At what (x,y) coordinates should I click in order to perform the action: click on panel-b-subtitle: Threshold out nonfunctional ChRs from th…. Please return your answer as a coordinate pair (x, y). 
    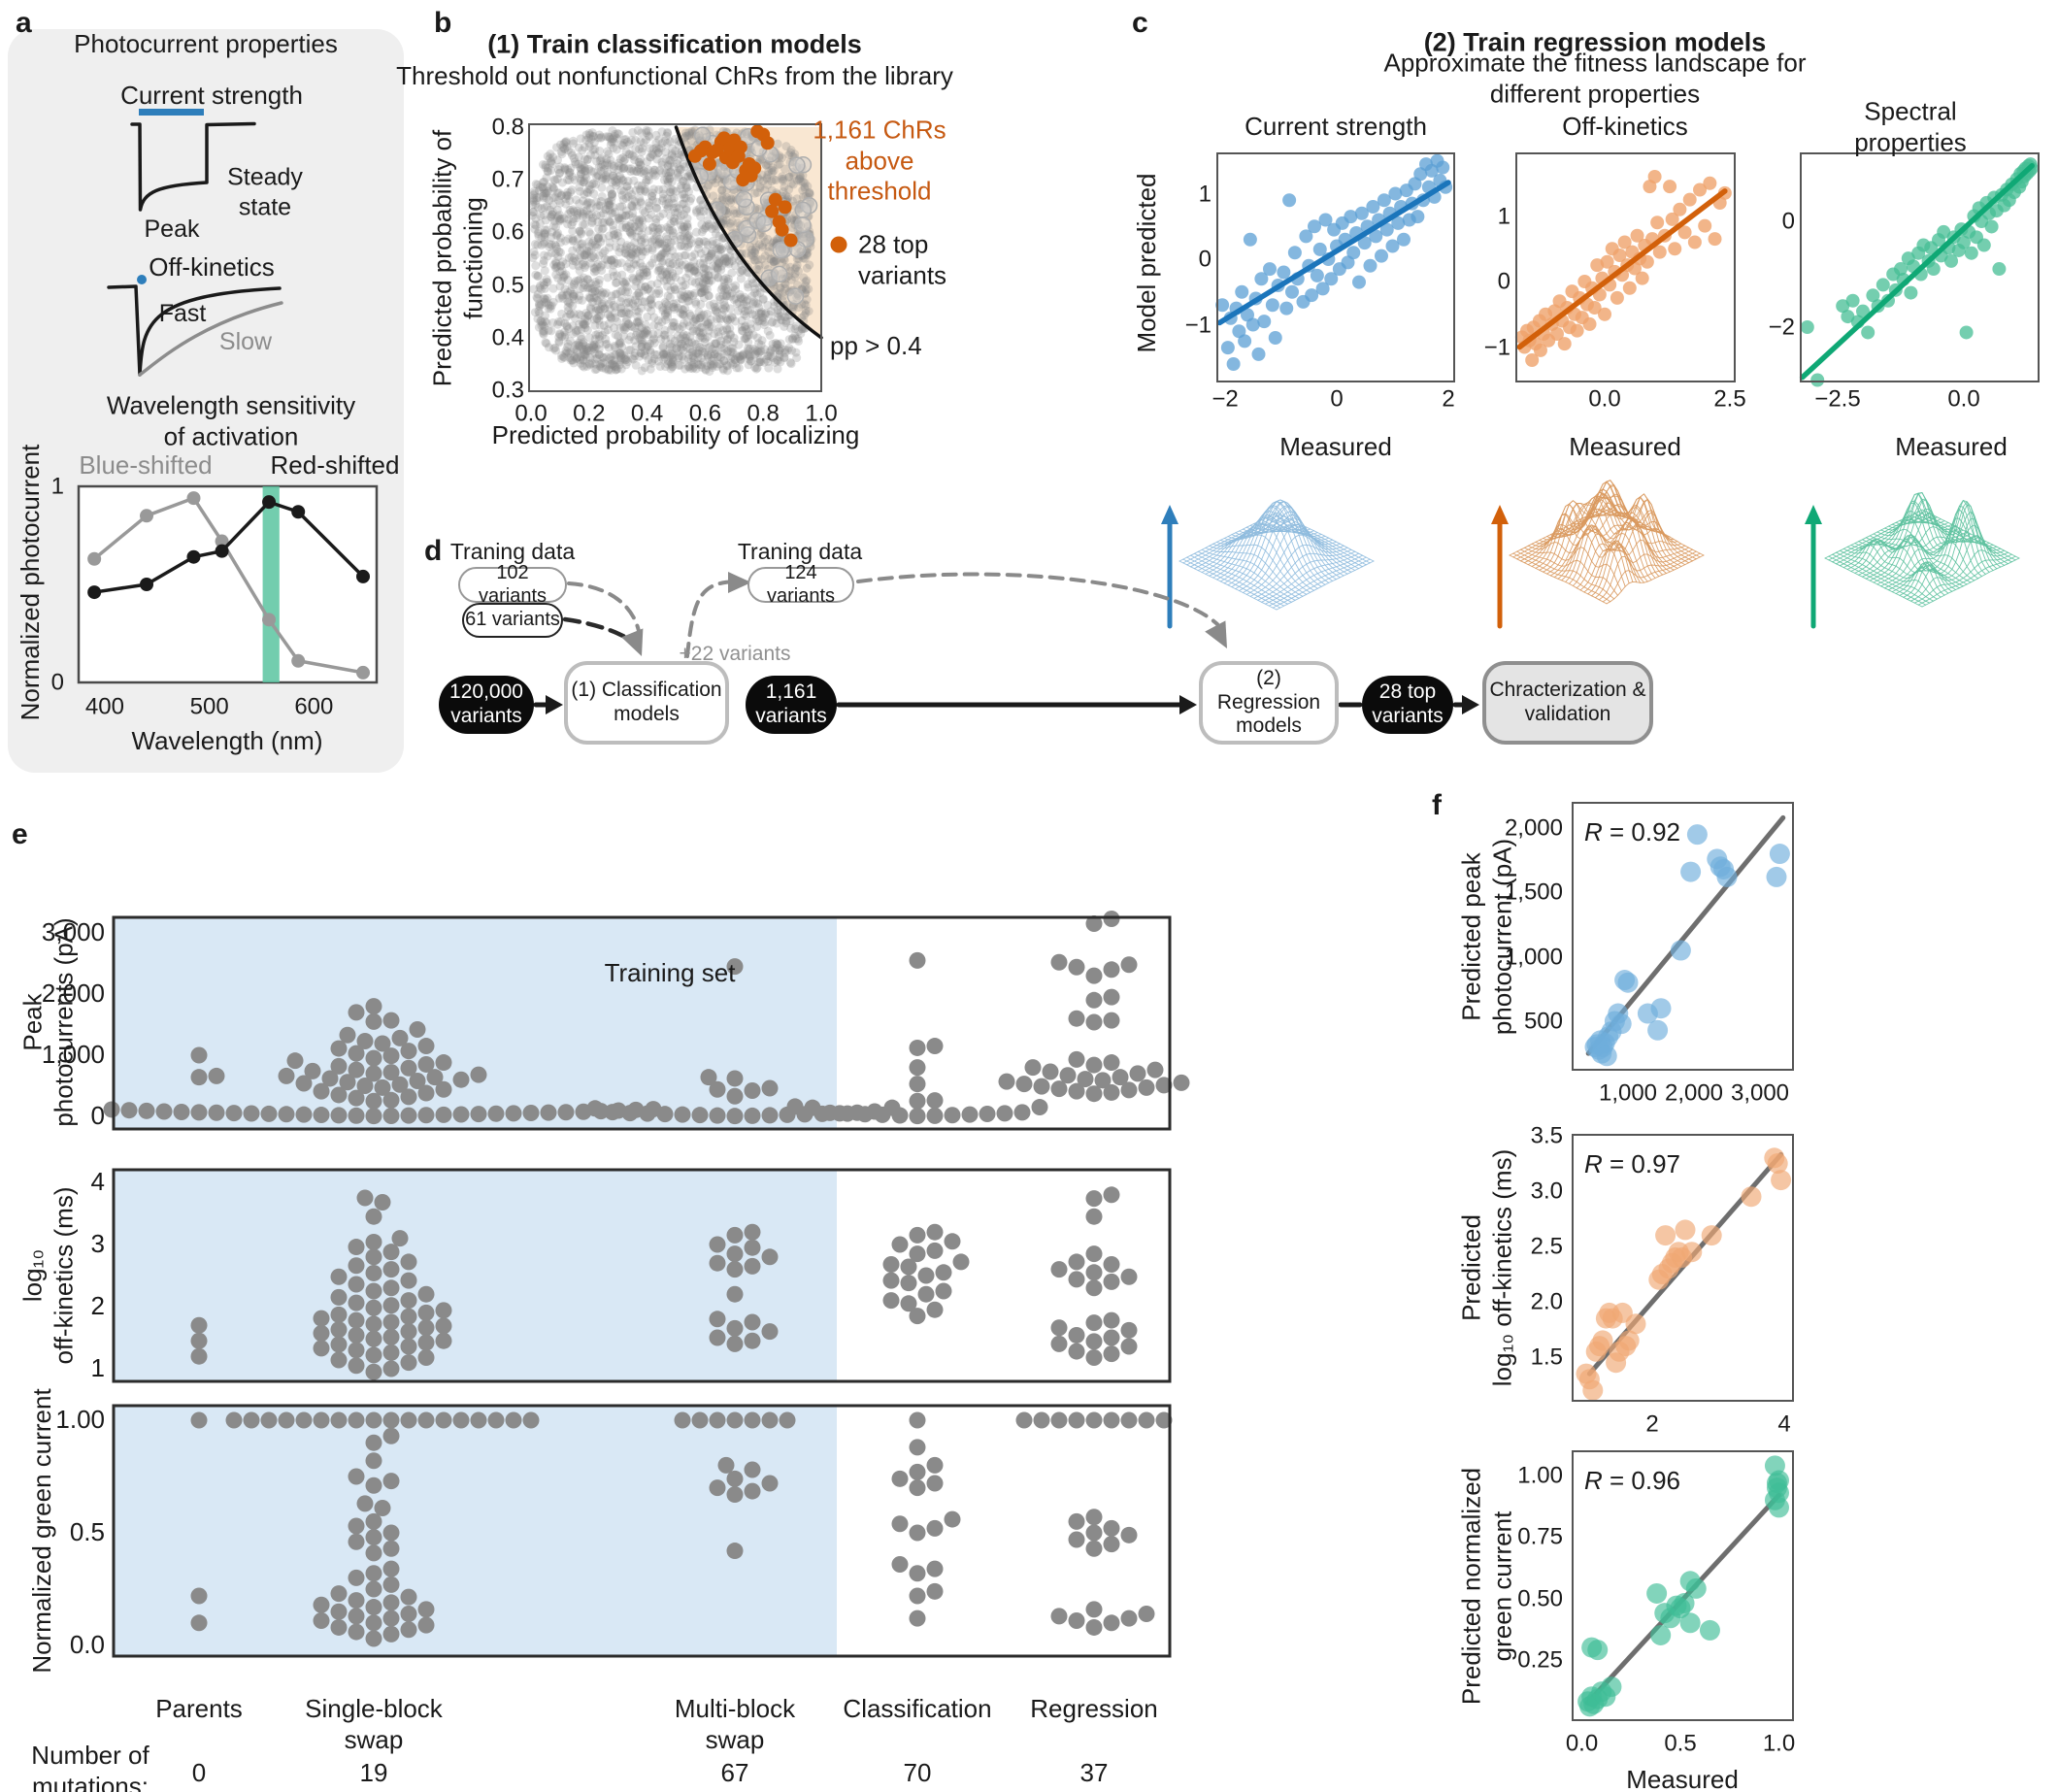
    Looking at the image, I should click on (674, 76).